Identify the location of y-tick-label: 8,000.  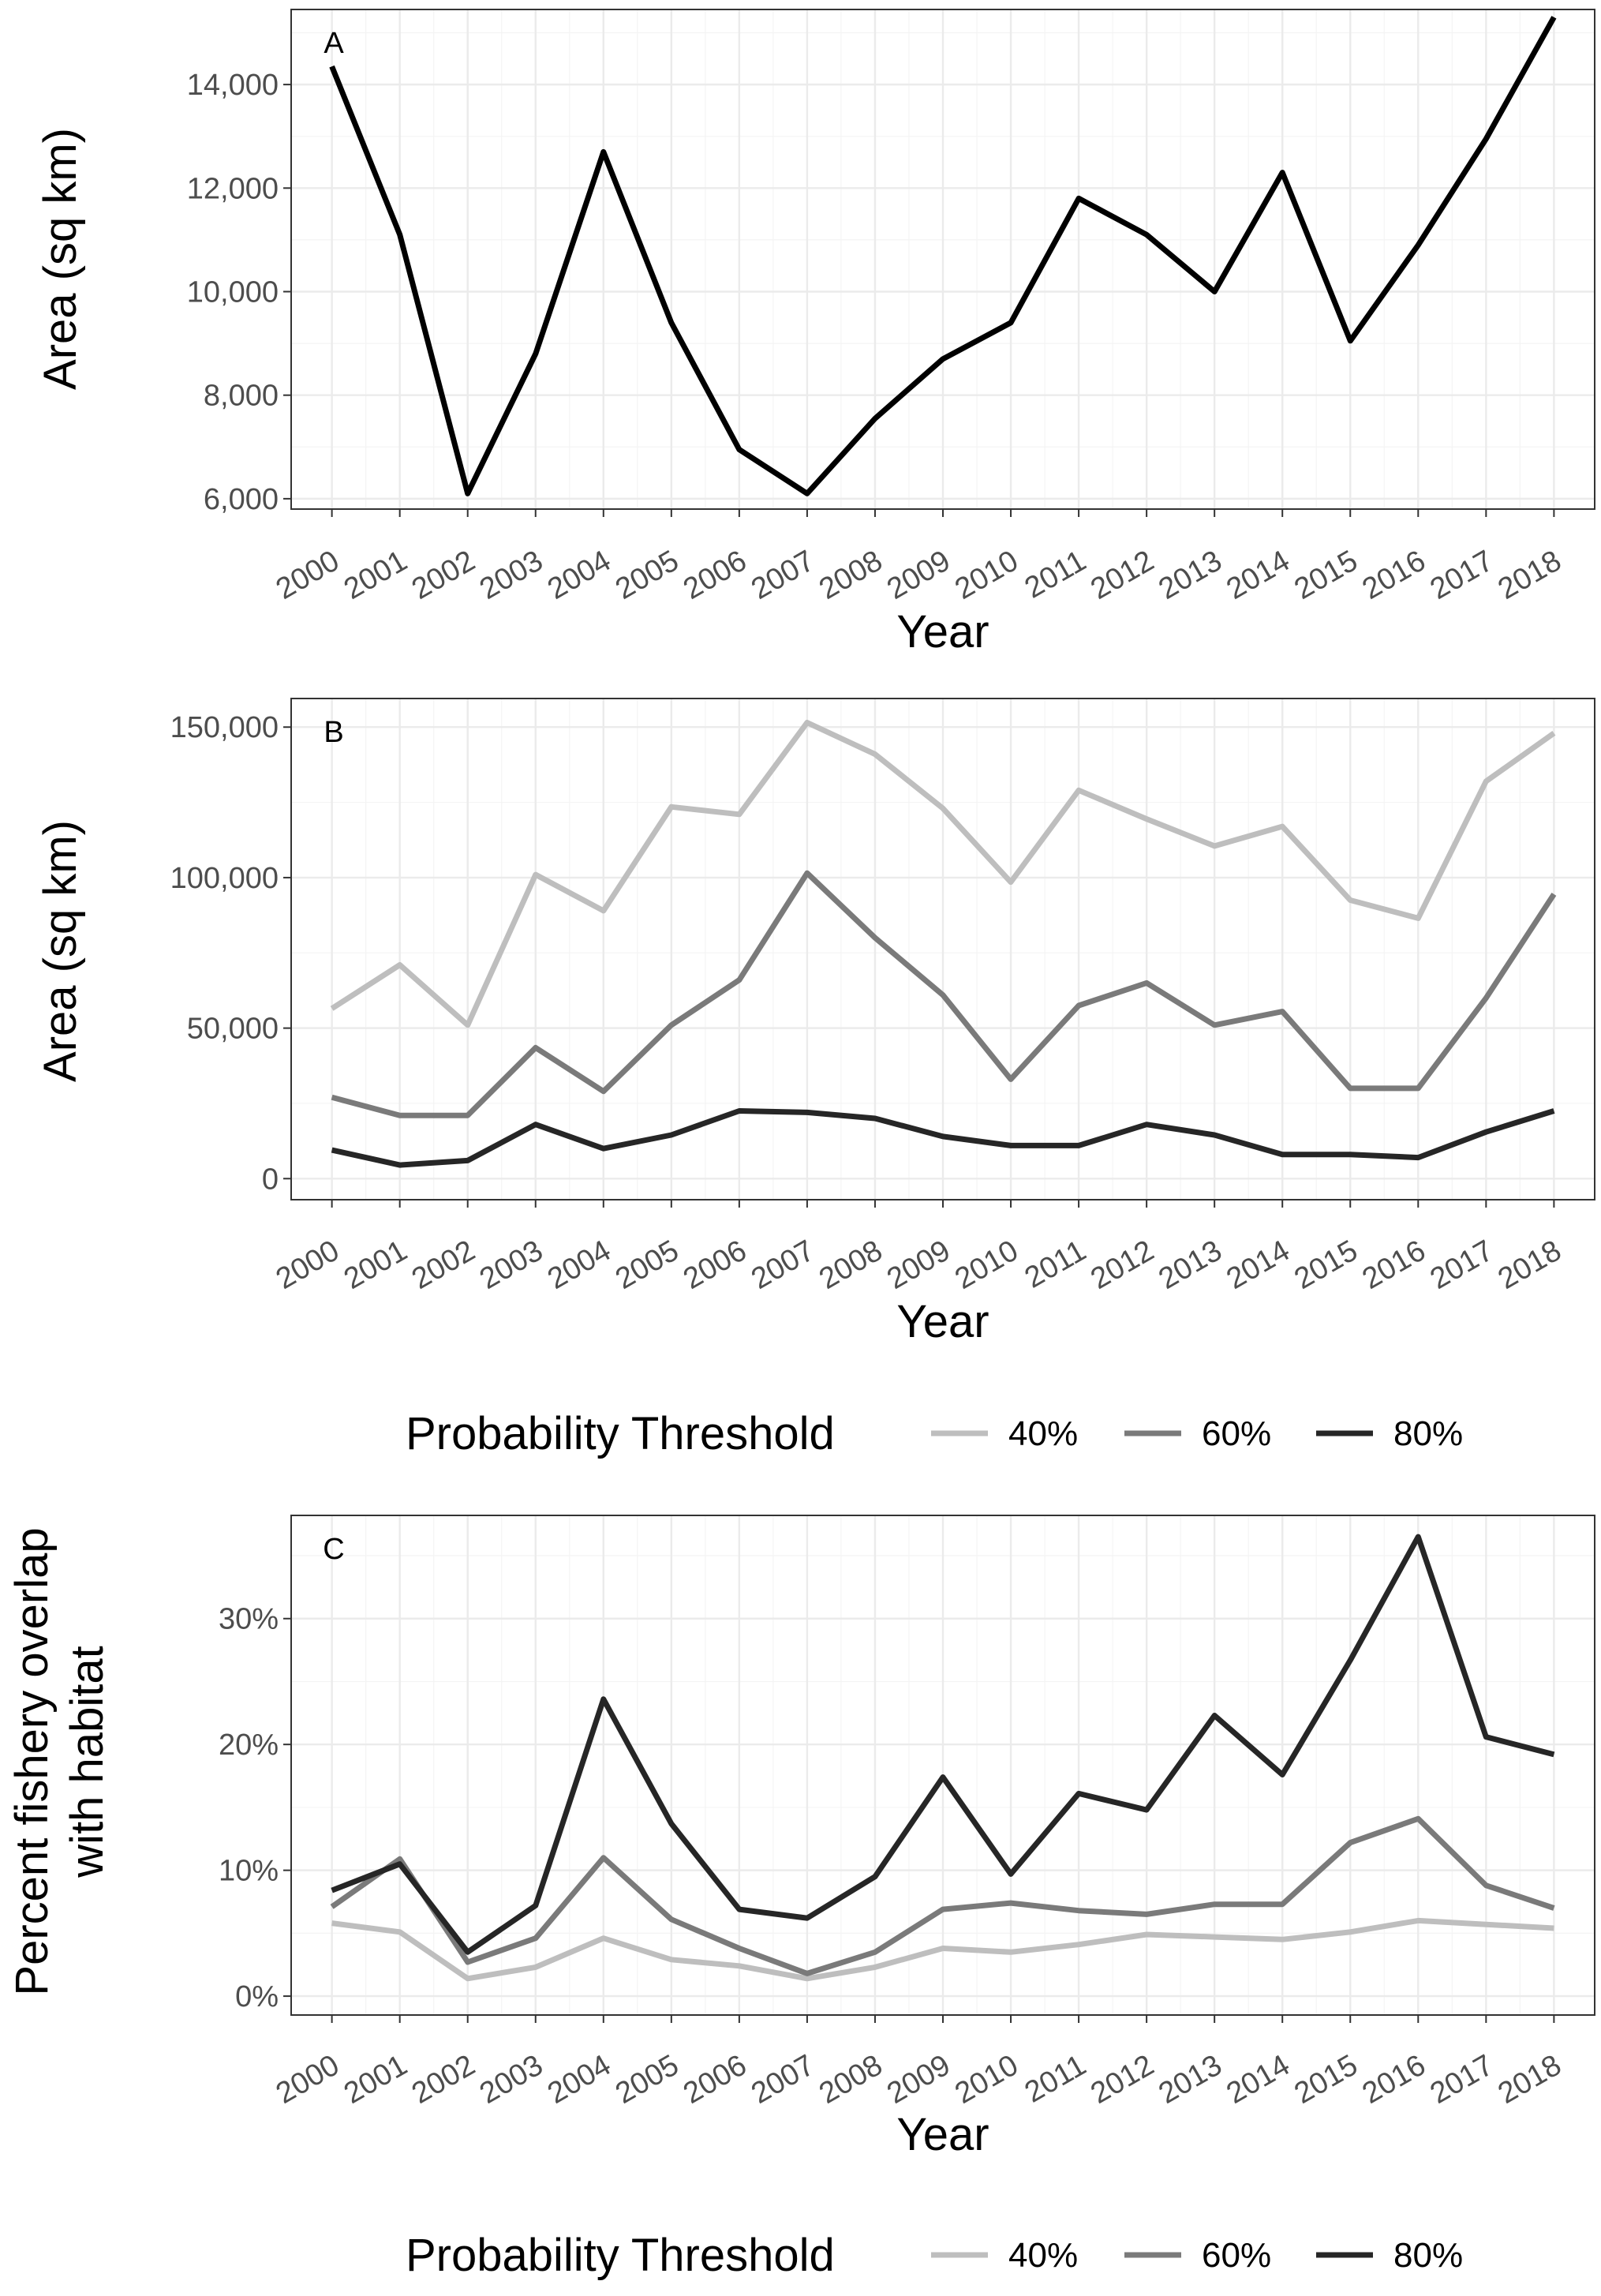
(241, 396).